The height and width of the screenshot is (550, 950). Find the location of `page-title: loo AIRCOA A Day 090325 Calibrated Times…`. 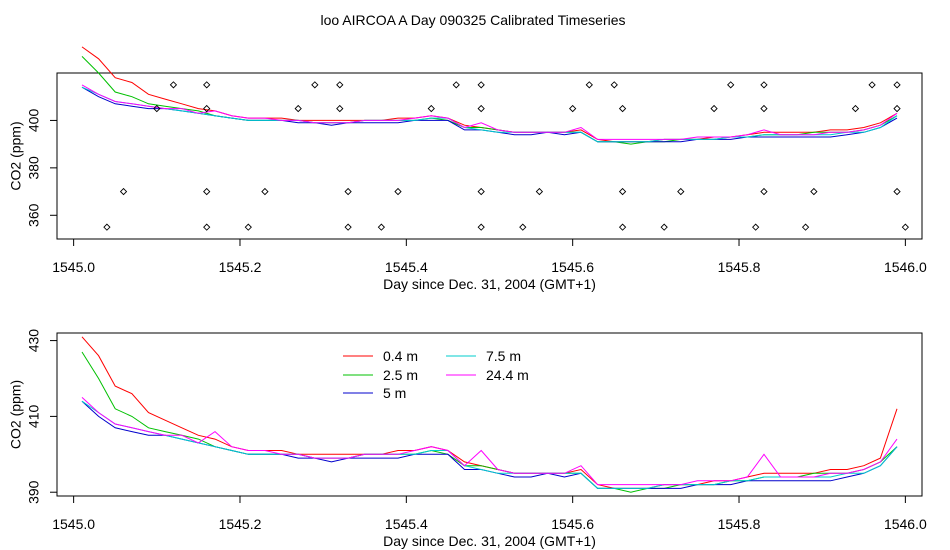

page-title: loo AIRCOA A Day 090325 Calibrated Times… is located at coordinates (472, 20).